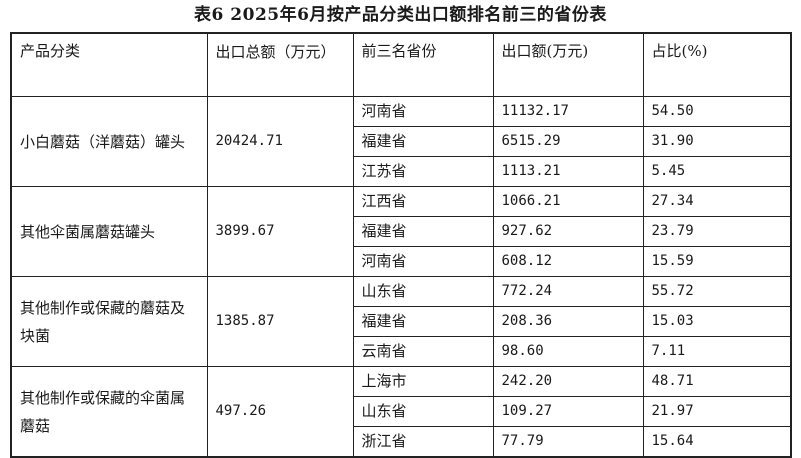 This screenshot has width=801, height=458. I want to click on header-row: 产品分类 出口总额（万元） 前三名省份 出口额(万元) 占比(%), so click(401, 64).